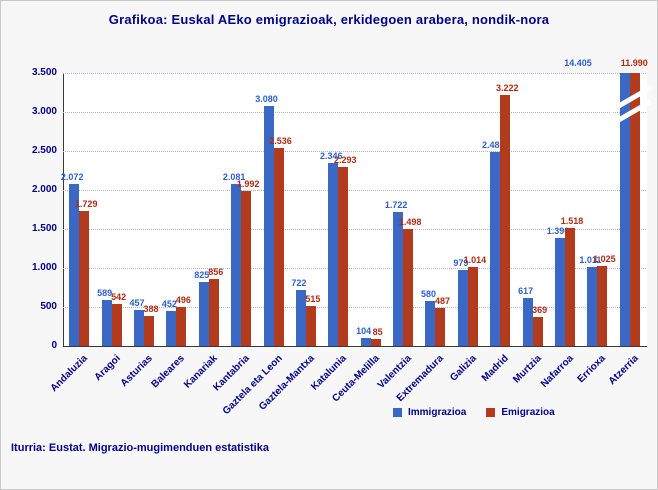 This screenshot has height=490, width=658. What do you see at coordinates (558, 230) in the screenshot?
I see `value-label: 1.390` at bounding box center [558, 230].